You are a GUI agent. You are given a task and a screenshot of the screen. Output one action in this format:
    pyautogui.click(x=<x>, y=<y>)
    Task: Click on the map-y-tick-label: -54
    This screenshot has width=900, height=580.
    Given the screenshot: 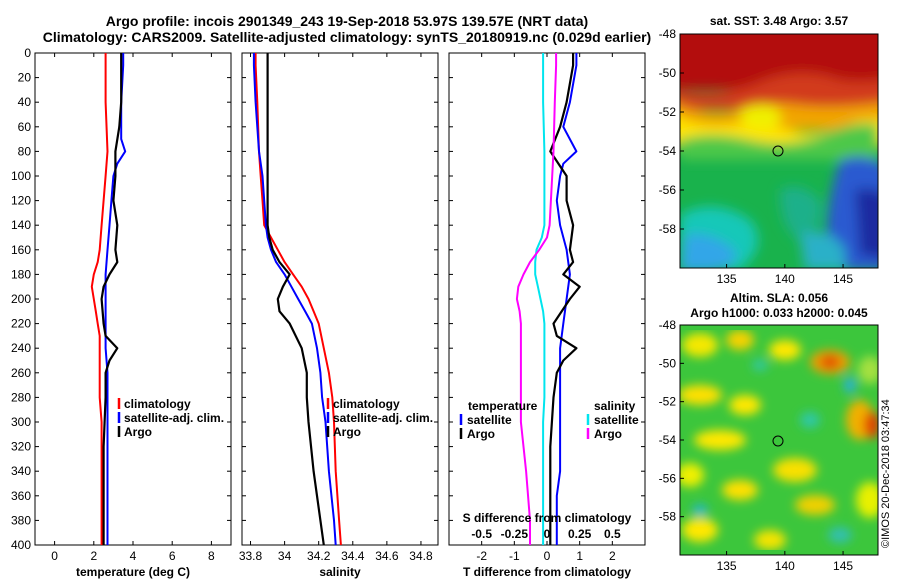 What is the action you would take?
    pyautogui.click(x=668, y=440)
    